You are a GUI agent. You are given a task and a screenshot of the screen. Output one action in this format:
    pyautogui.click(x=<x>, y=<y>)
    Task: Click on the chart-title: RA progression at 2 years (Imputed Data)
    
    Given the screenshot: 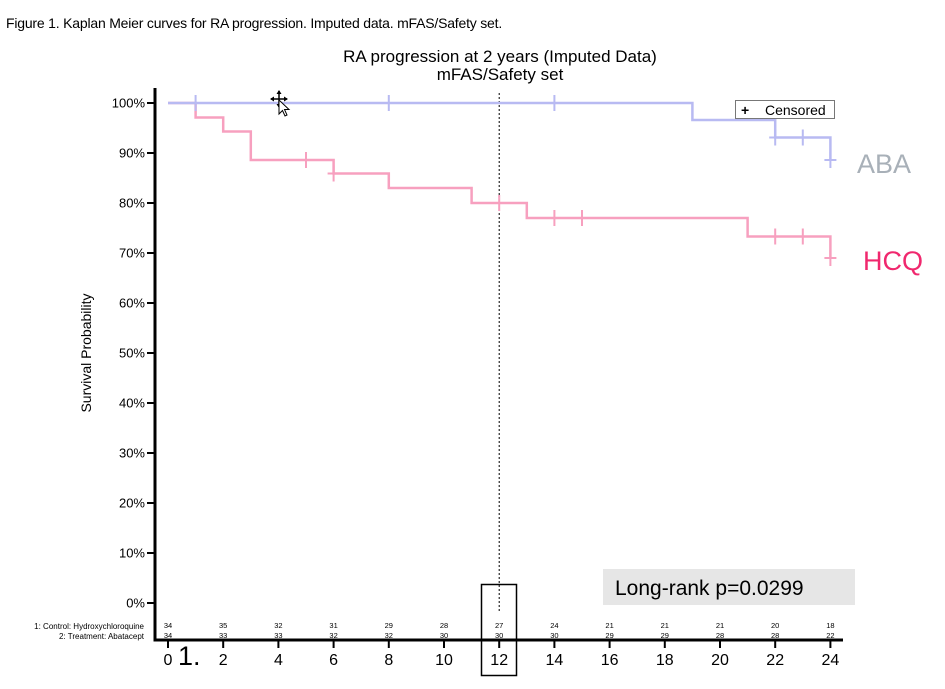 What is the action you would take?
    pyautogui.click(x=500, y=56)
    